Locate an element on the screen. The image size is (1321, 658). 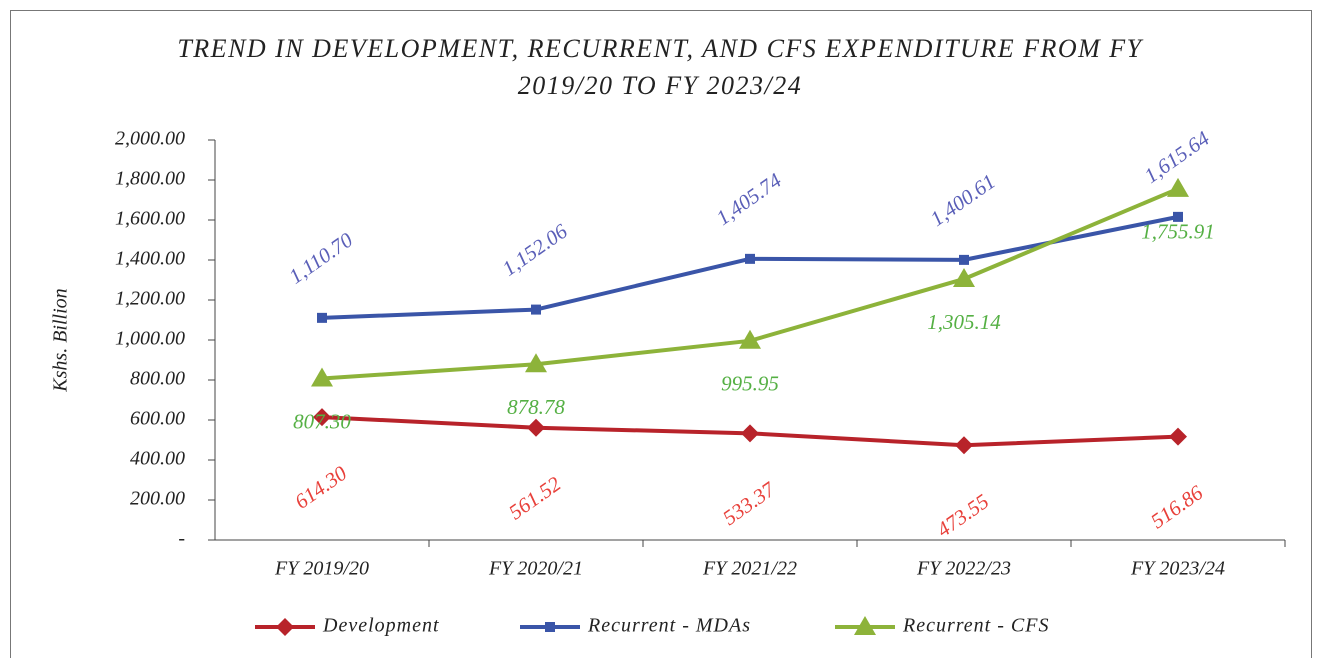
x-tick-label: FY 2022/23 is located at coordinates (963, 569).